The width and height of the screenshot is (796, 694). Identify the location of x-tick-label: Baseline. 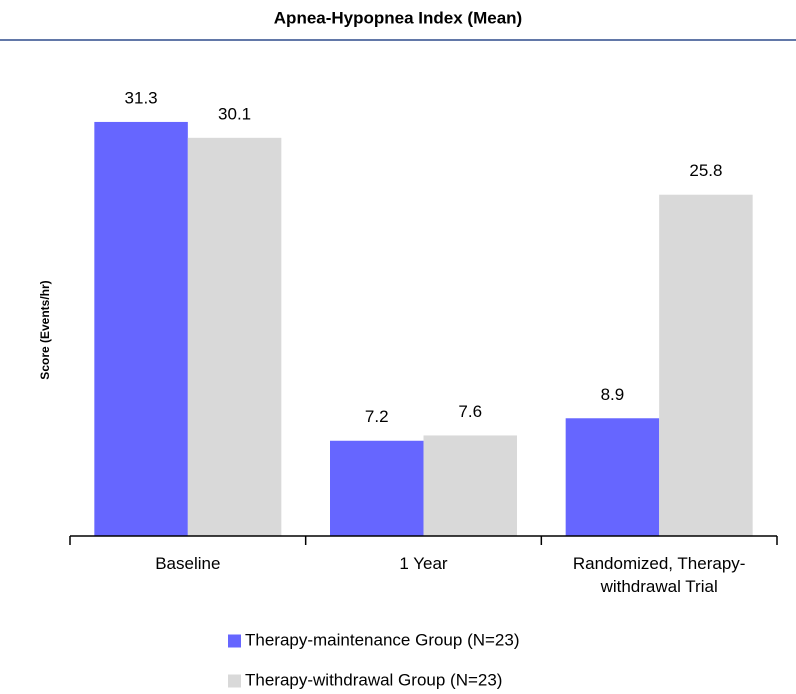
(188, 563).